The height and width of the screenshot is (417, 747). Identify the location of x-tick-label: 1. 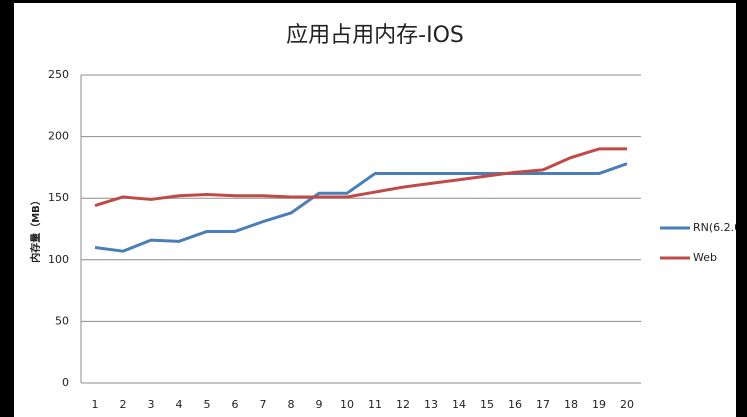
(95, 404).